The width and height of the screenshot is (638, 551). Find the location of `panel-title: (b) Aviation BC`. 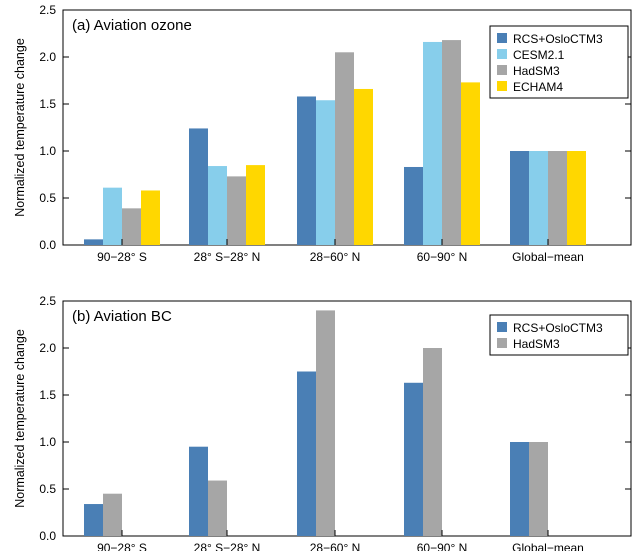

panel-title: (b) Aviation BC is located at coordinates (122, 316).